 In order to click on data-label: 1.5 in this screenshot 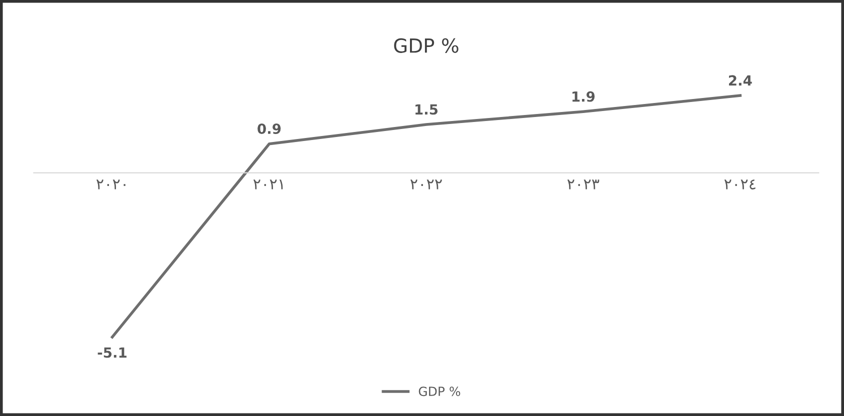, I will do `click(426, 109)`.